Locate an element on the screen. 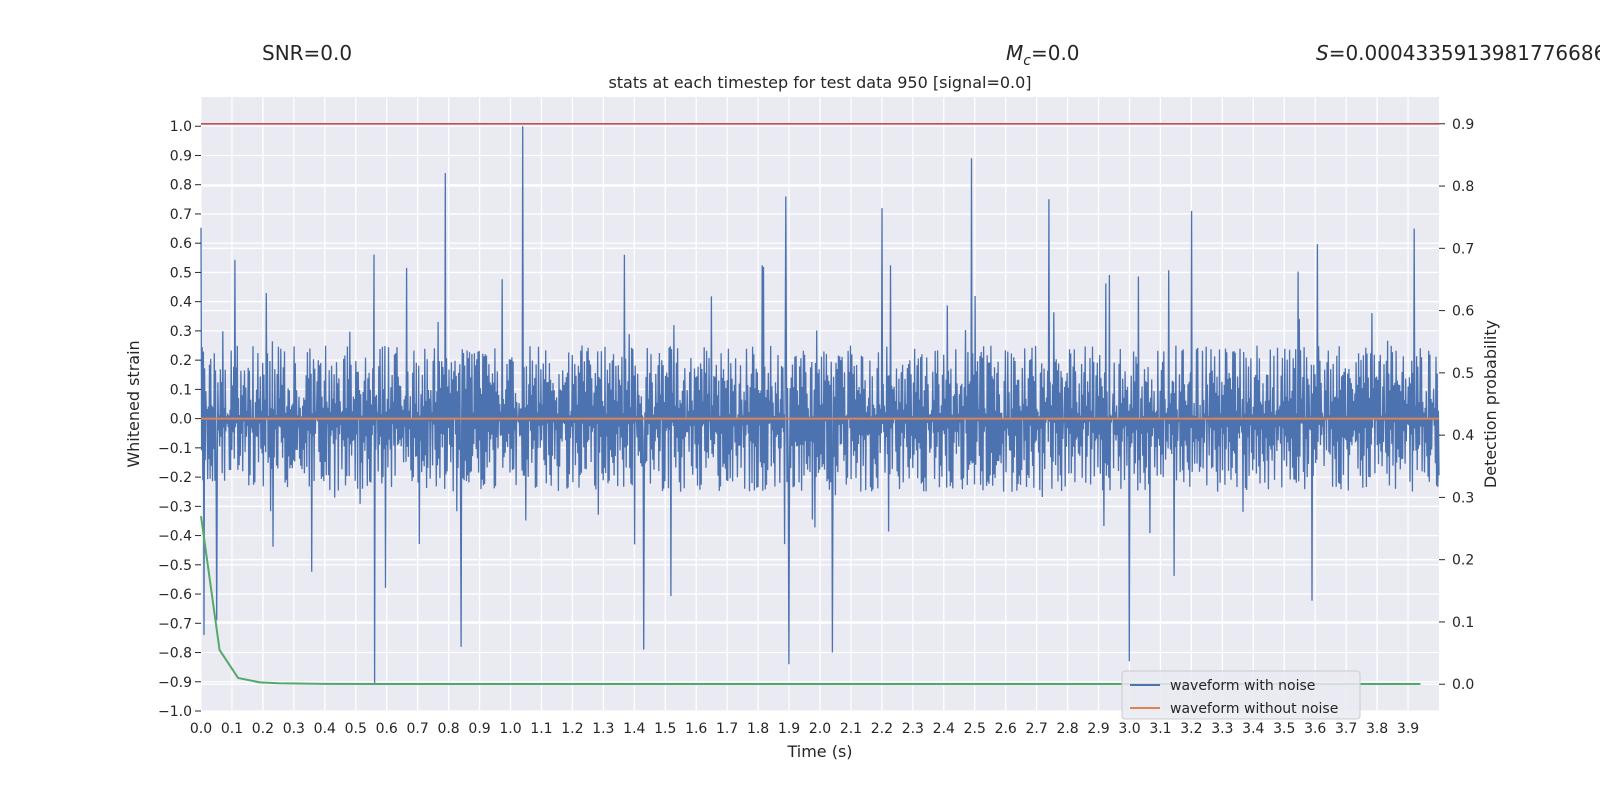  x-axis-label: Time (s) is located at coordinates (819, 751).